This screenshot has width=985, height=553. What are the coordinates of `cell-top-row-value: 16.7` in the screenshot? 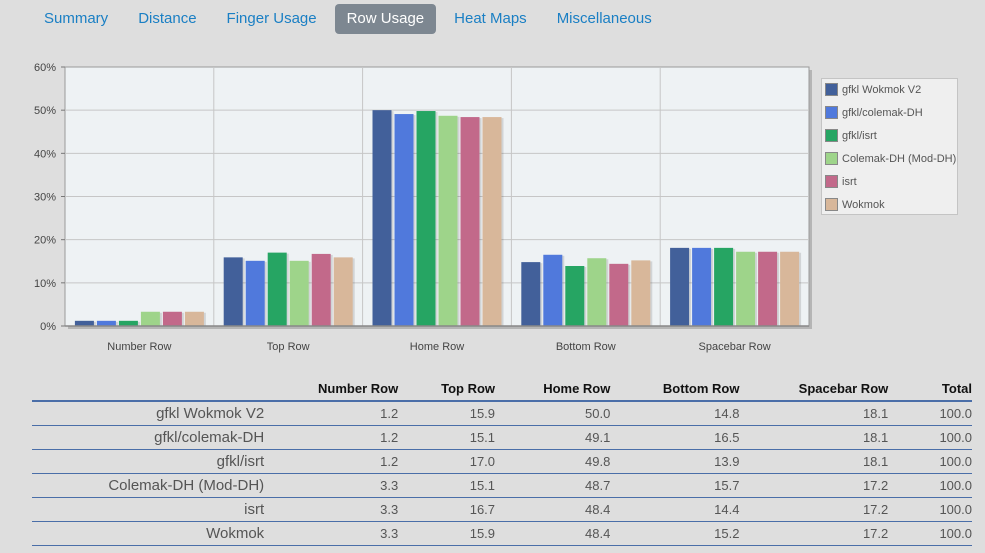 It's located at (447, 509).